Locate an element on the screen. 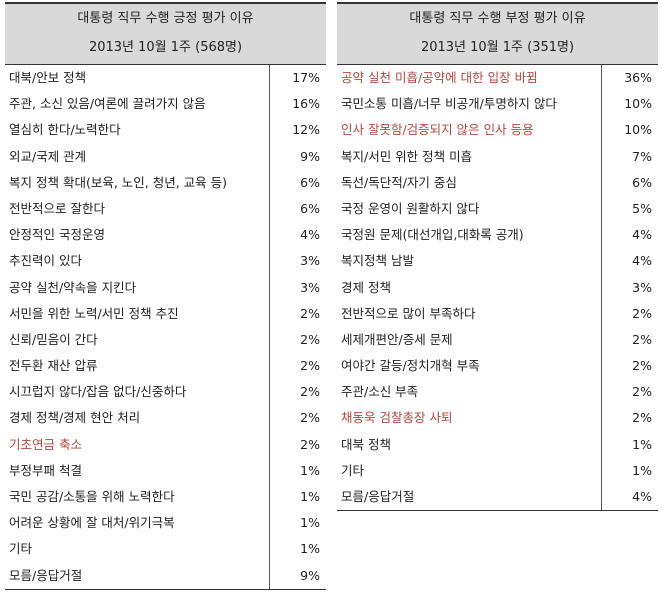 This screenshot has width=662, height=600. table-row: 공약 실천 미흡/공약에 대한 입장 바뀜 36% is located at coordinates (497, 78).